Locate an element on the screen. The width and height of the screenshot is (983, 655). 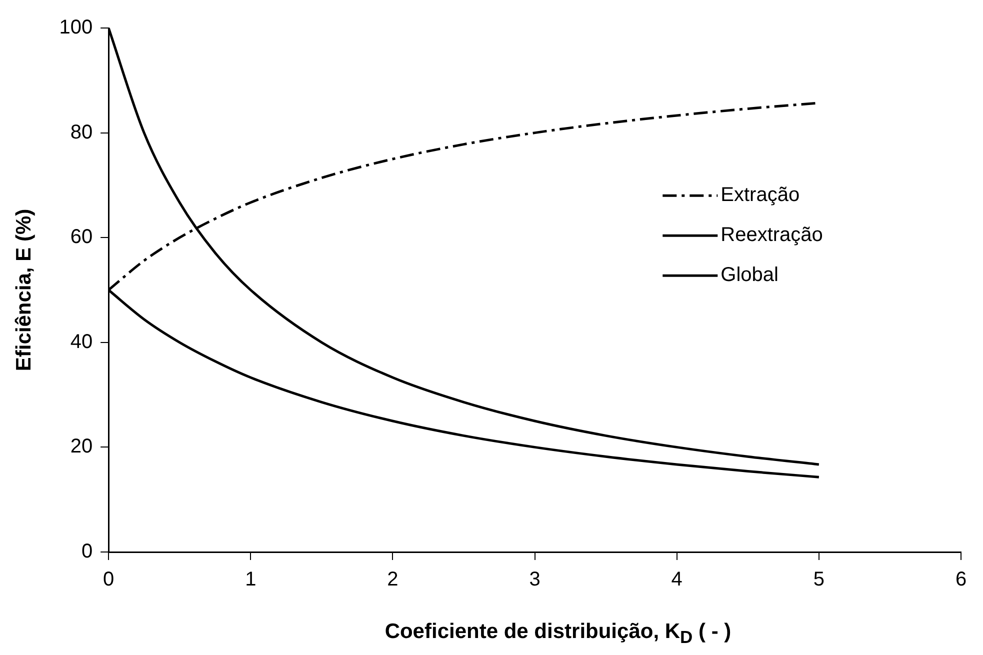
x-tick-label: 5 is located at coordinates (818, 579).